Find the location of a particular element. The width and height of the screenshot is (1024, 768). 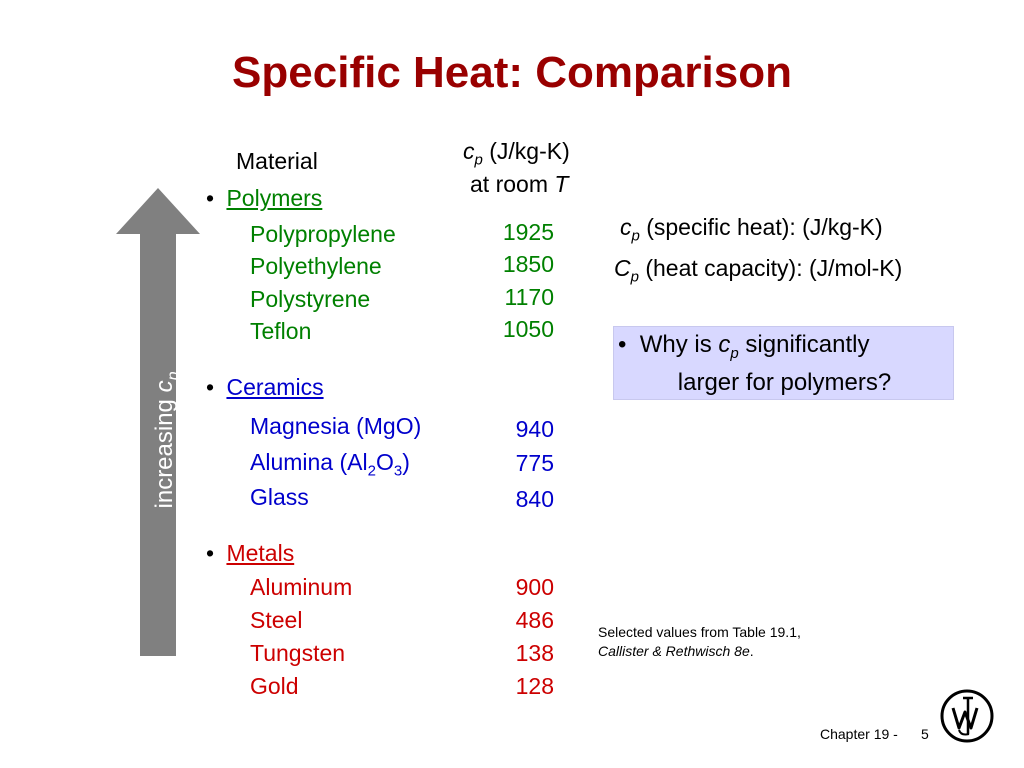

ceramics-label: Ceramics is located at coordinates (275, 387).